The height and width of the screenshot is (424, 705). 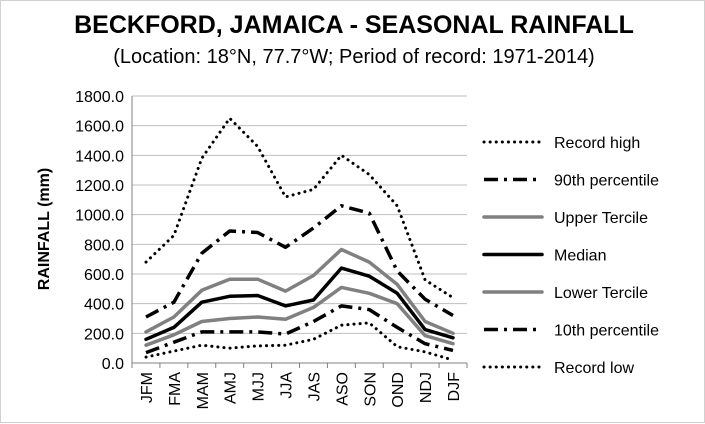 What do you see at coordinates (104, 334) in the screenshot?
I see `y-tick-label: 200.0` at bounding box center [104, 334].